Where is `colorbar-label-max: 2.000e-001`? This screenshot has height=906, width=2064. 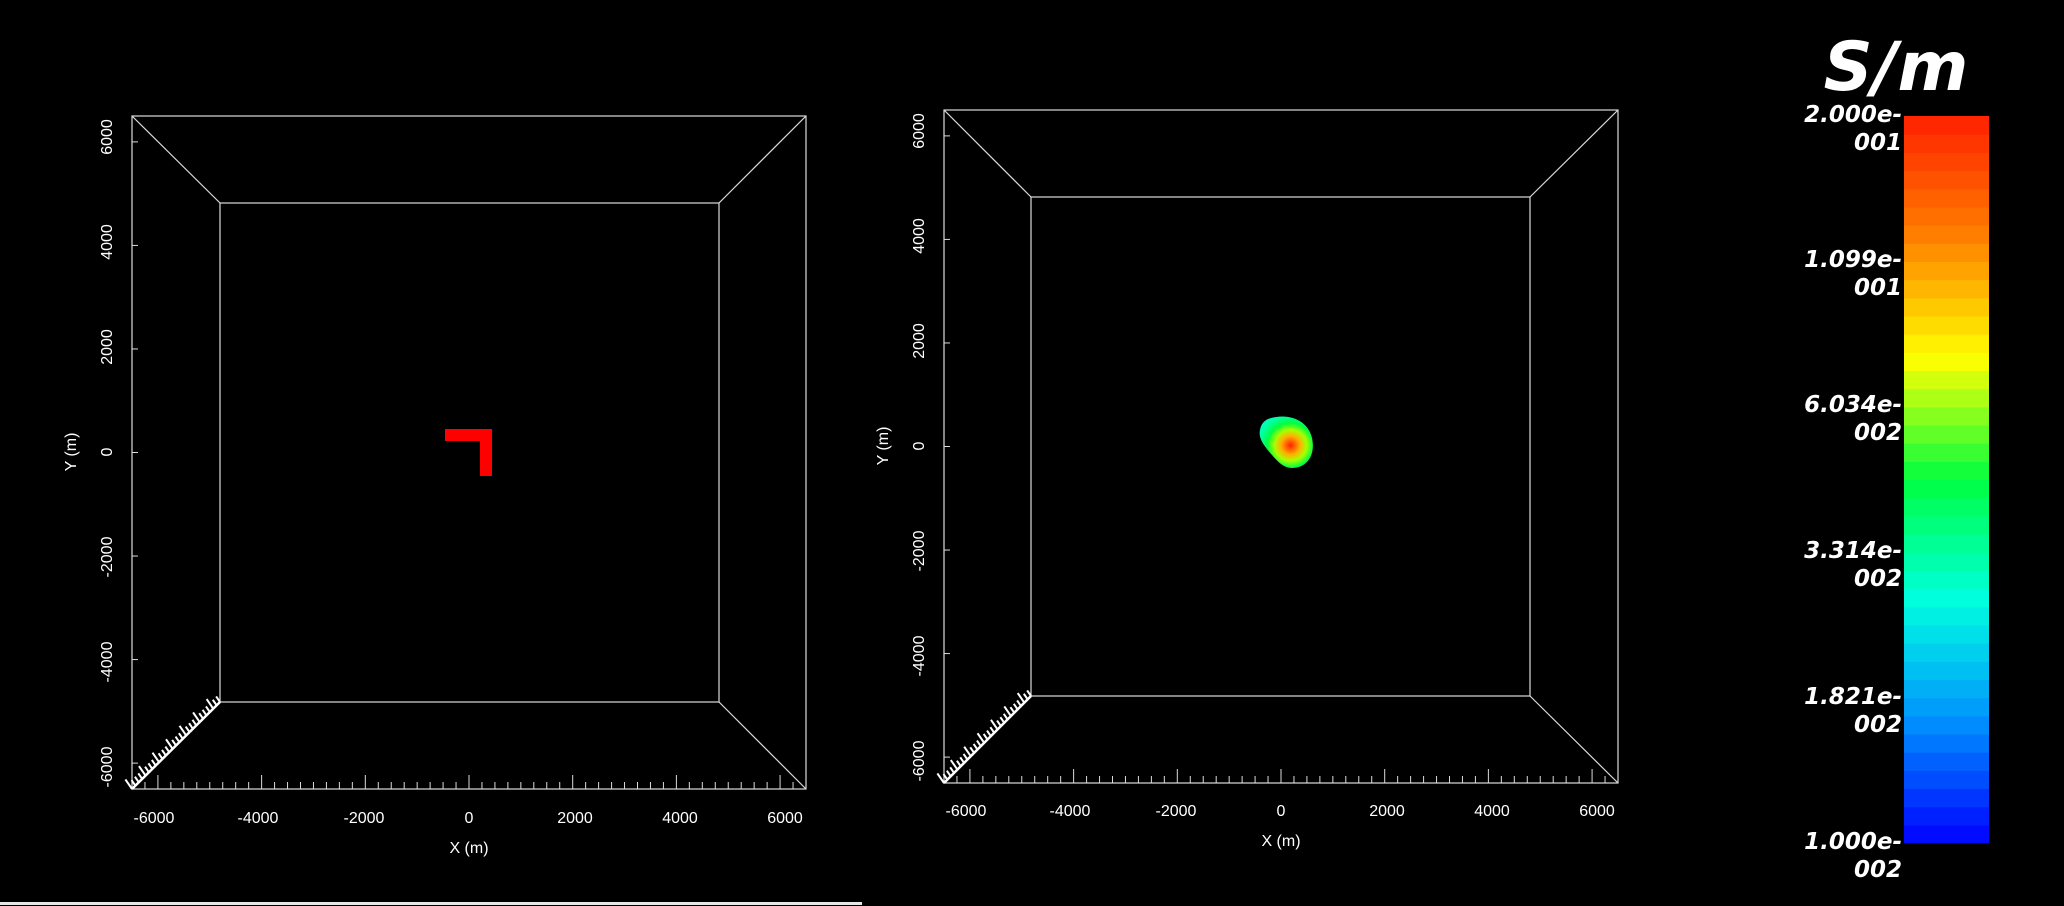 colorbar-label-max: 2.000e-001 is located at coordinates (1853, 129).